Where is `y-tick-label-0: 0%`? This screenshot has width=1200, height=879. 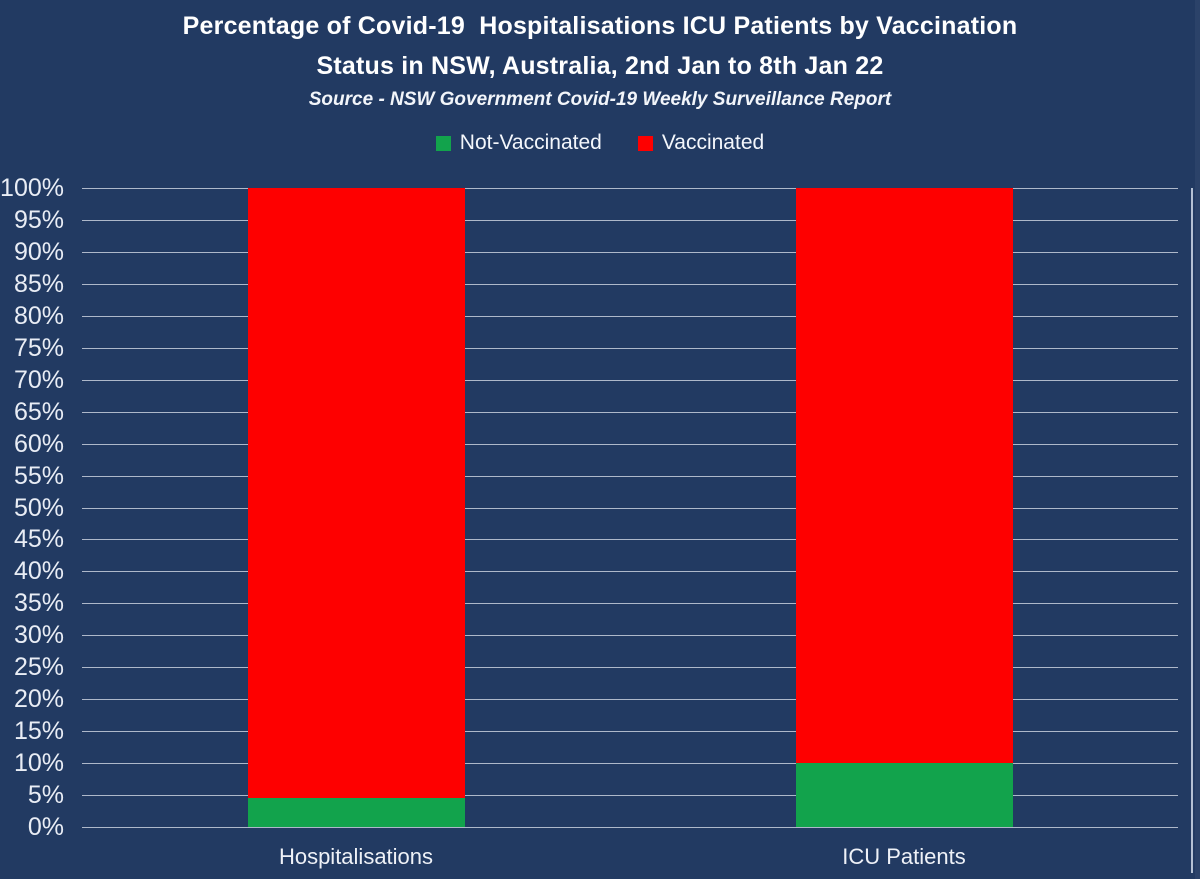
y-tick-label-0: 0% is located at coordinates (45, 827).